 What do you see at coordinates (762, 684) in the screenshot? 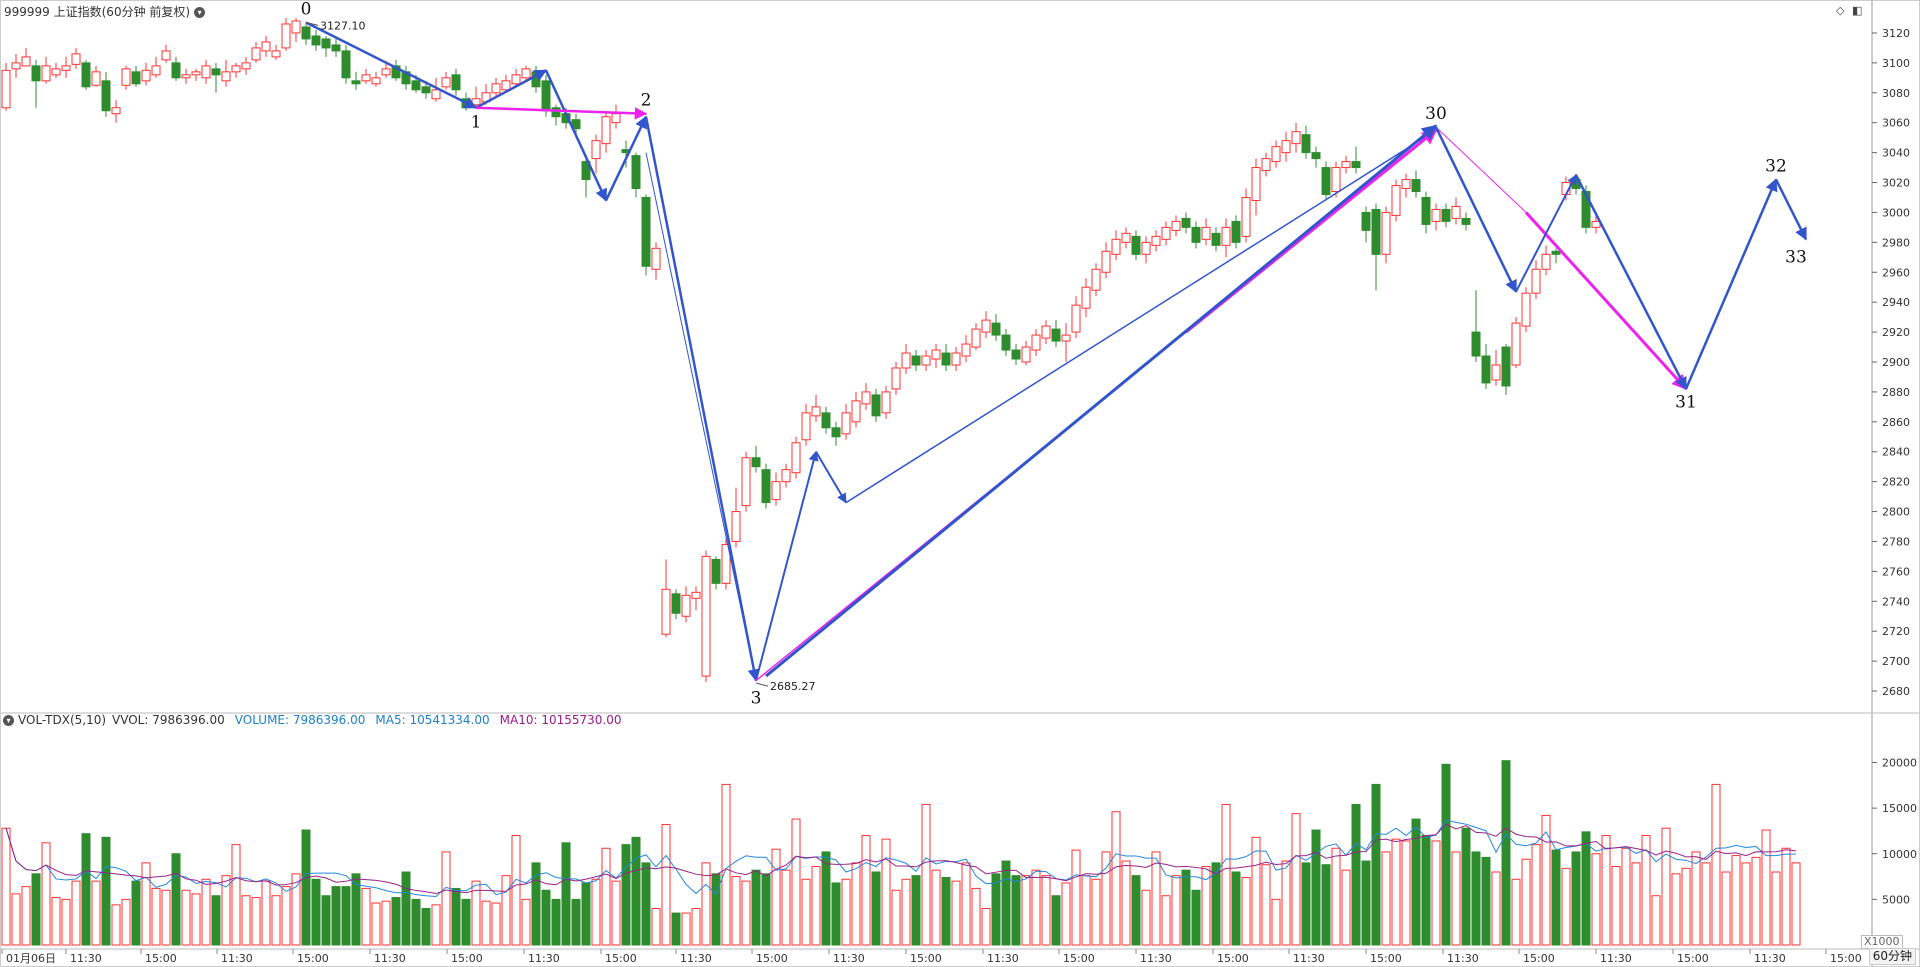
I see `annotation-leader` at bounding box center [762, 684].